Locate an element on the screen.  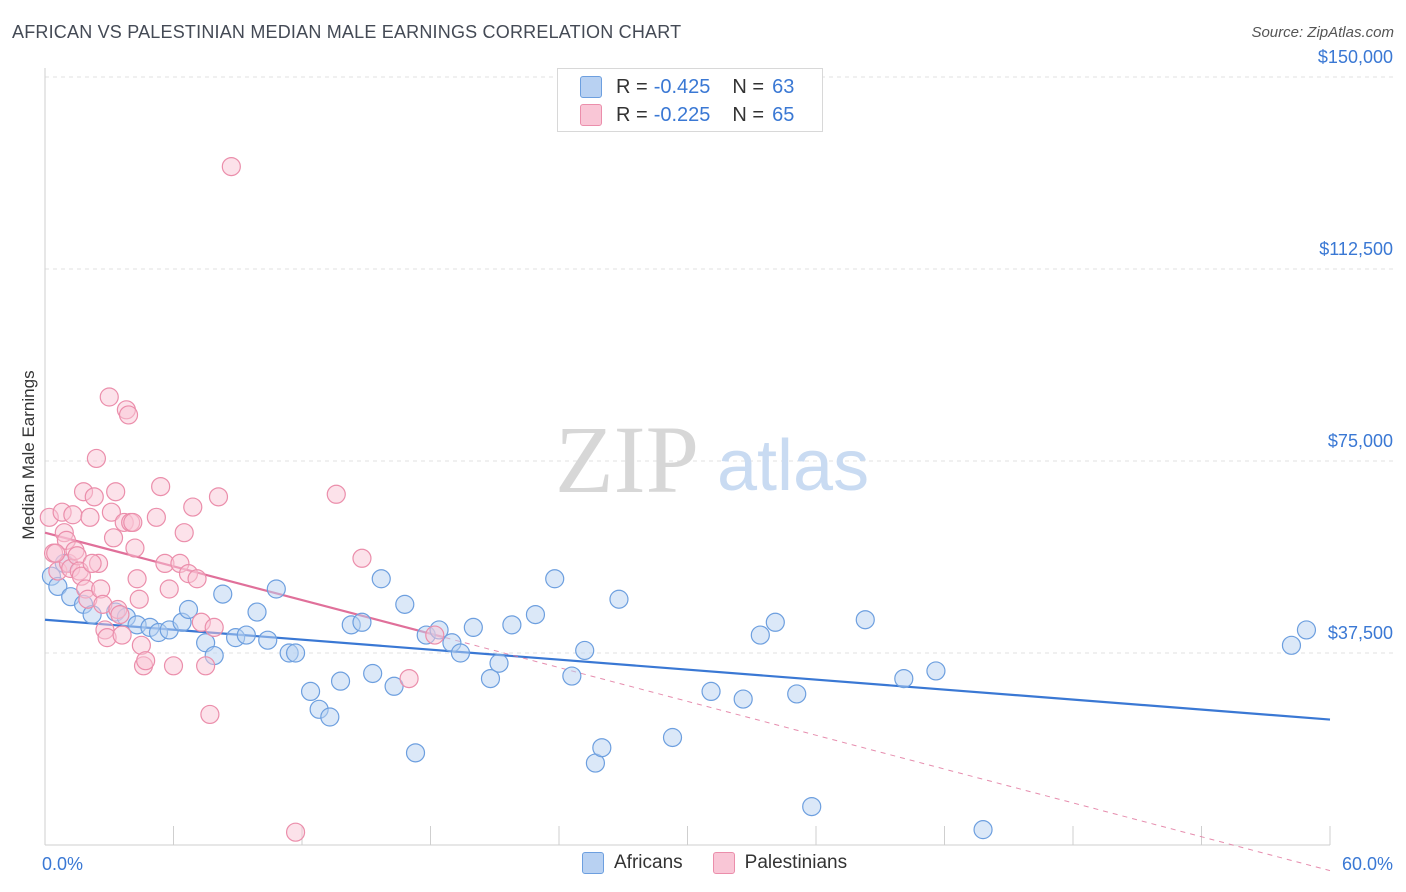
africans-swatch is located at coordinates (591, 87).